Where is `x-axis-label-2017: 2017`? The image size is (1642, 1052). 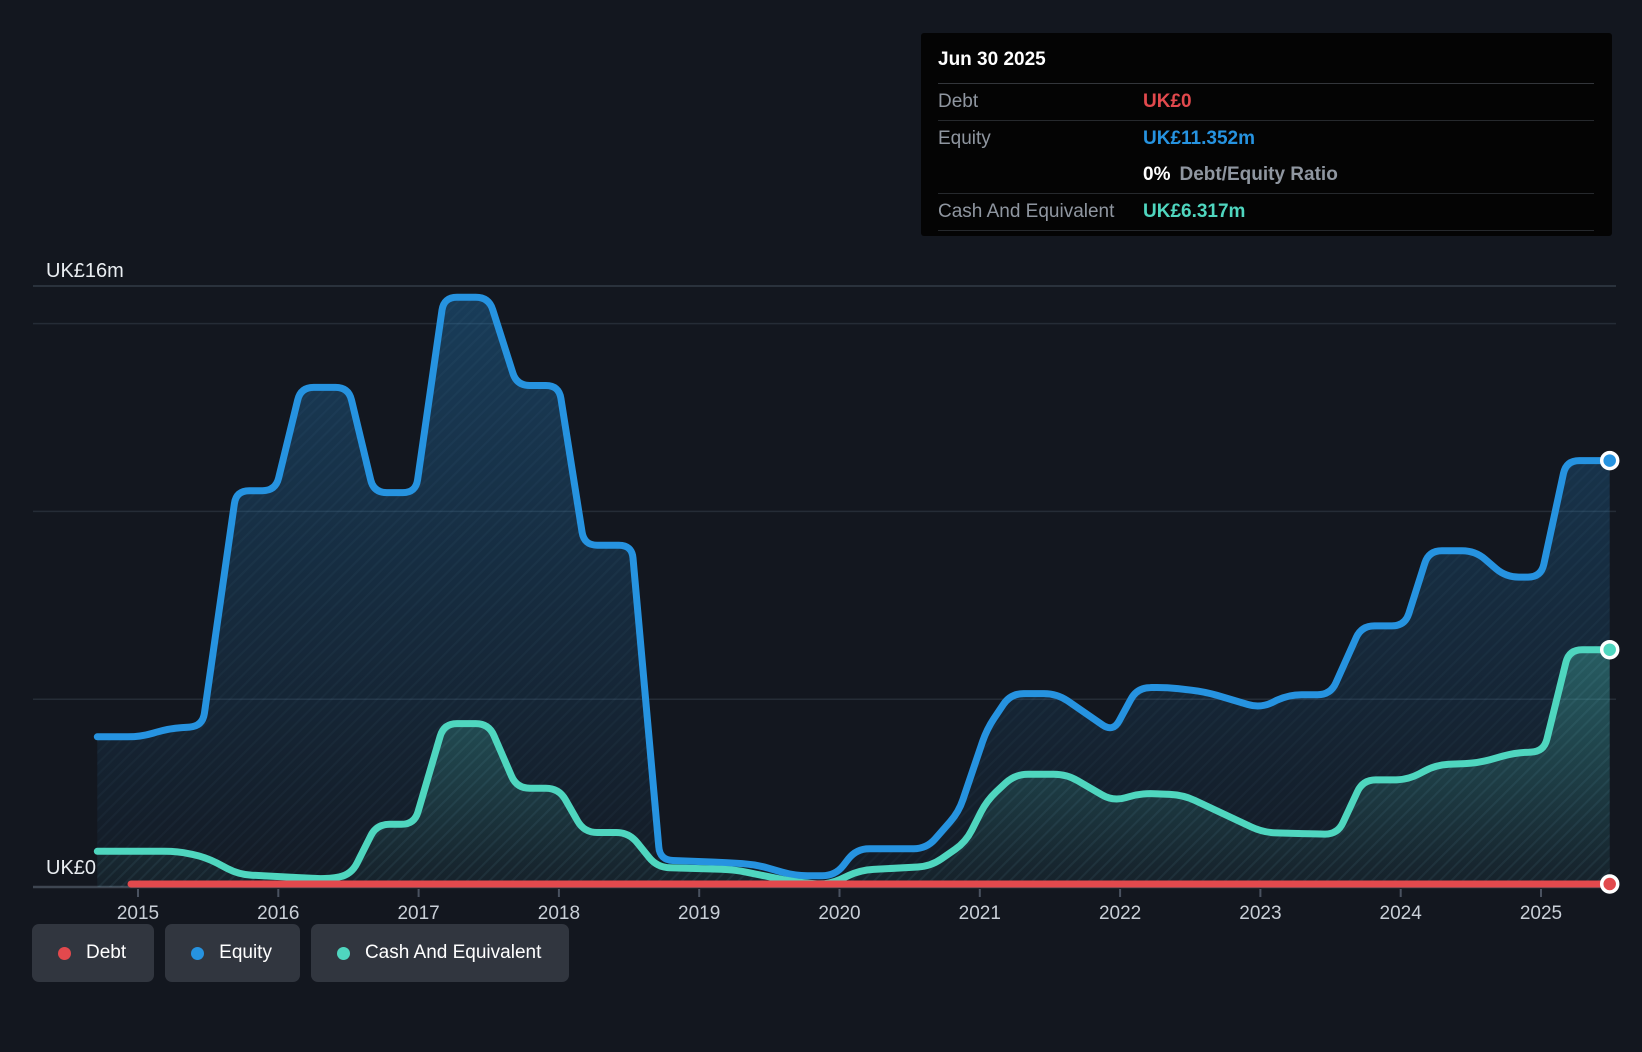 x-axis-label-2017: 2017 is located at coordinates (418, 913).